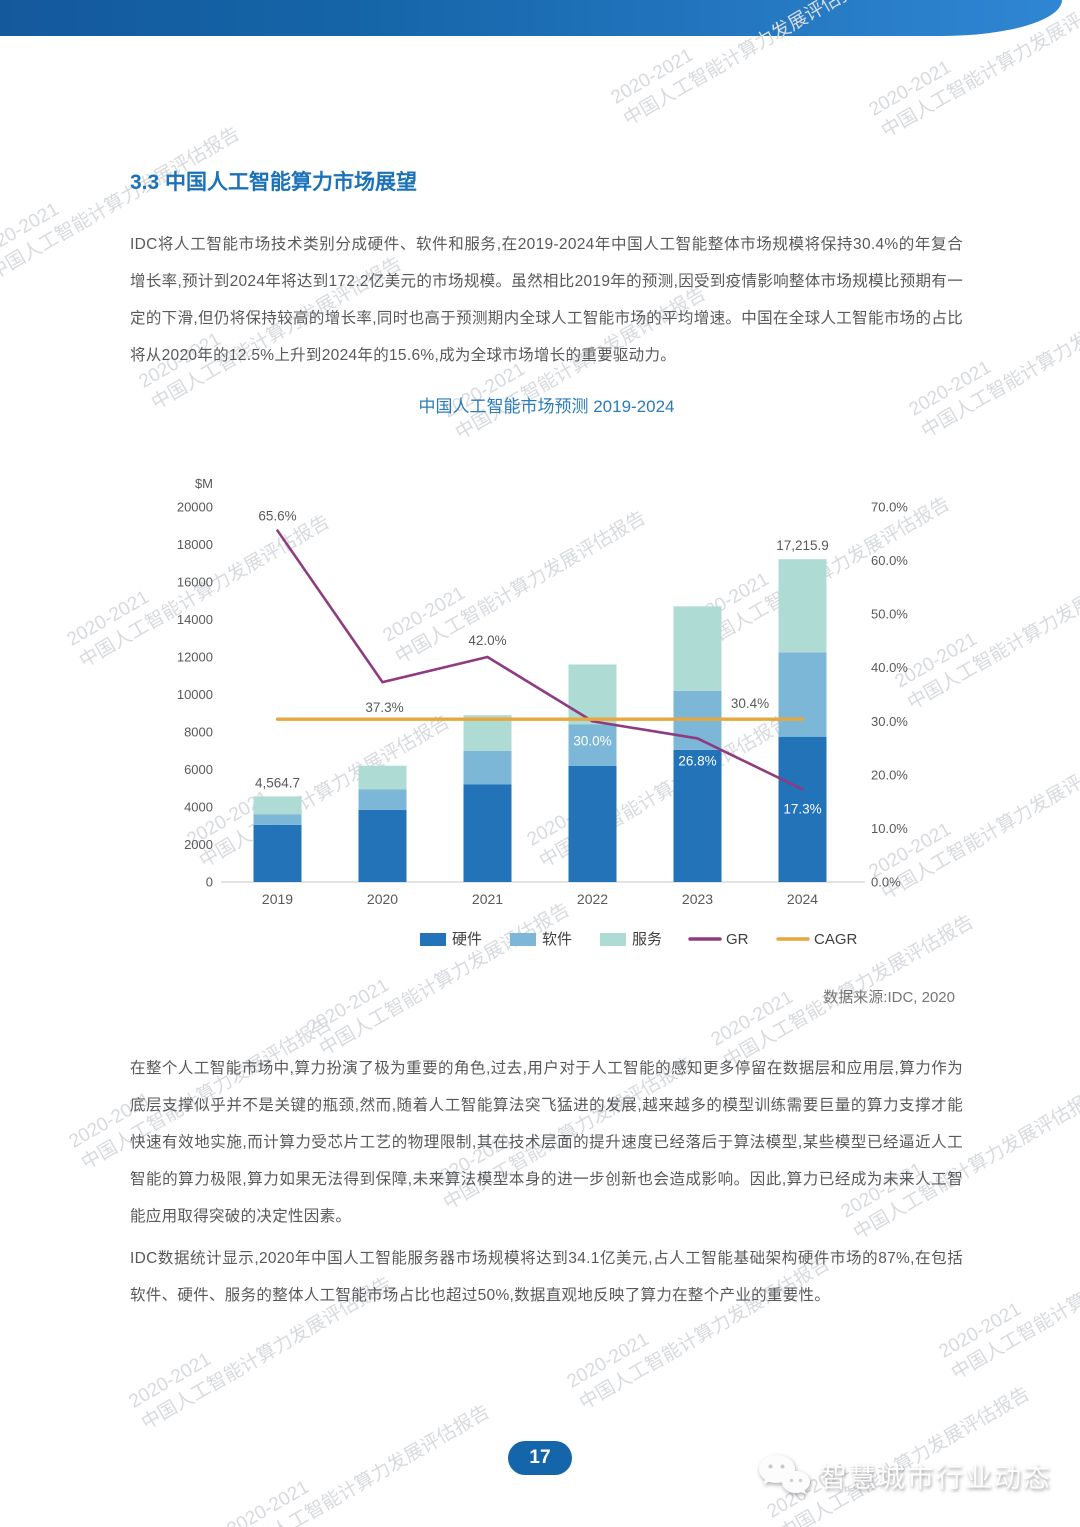 This screenshot has width=1080, height=1527. Describe the element at coordinates (889, 667) in the screenshot. I see `right-axis-tick: 40.0%` at that location.